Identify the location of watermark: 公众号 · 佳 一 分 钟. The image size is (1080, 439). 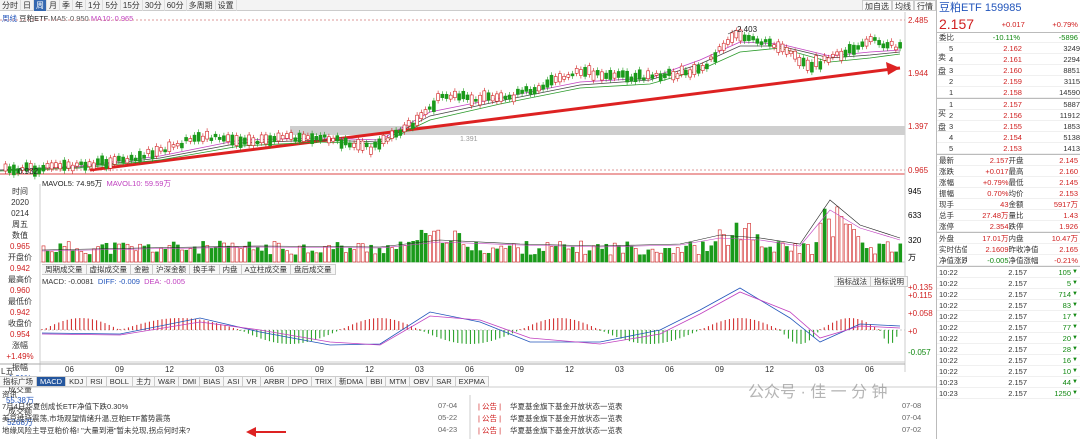
(818, 392).